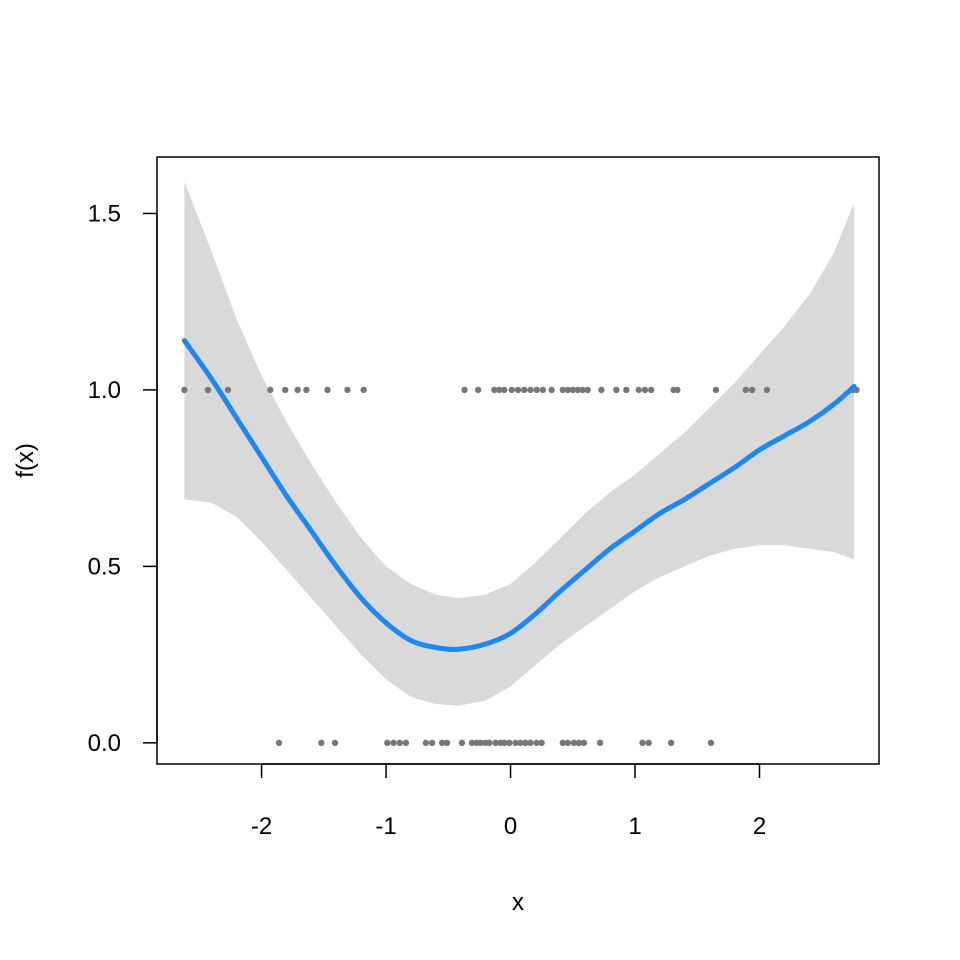  I want to click on y-tick-label: 1.5, so click(104, 213).